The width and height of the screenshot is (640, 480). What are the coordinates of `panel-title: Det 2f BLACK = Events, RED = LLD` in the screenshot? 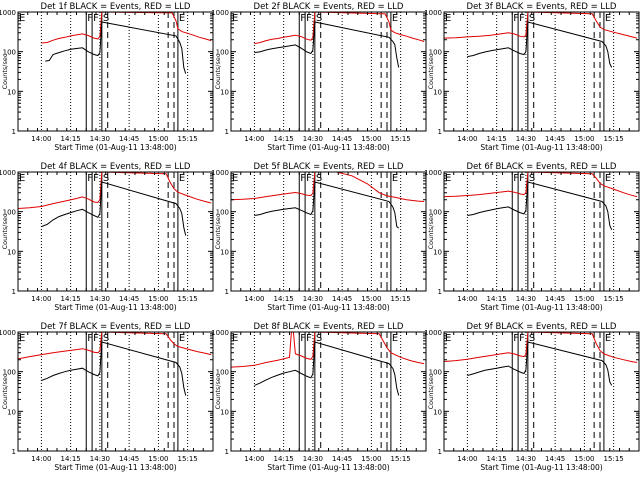 It's located at (329, 7).